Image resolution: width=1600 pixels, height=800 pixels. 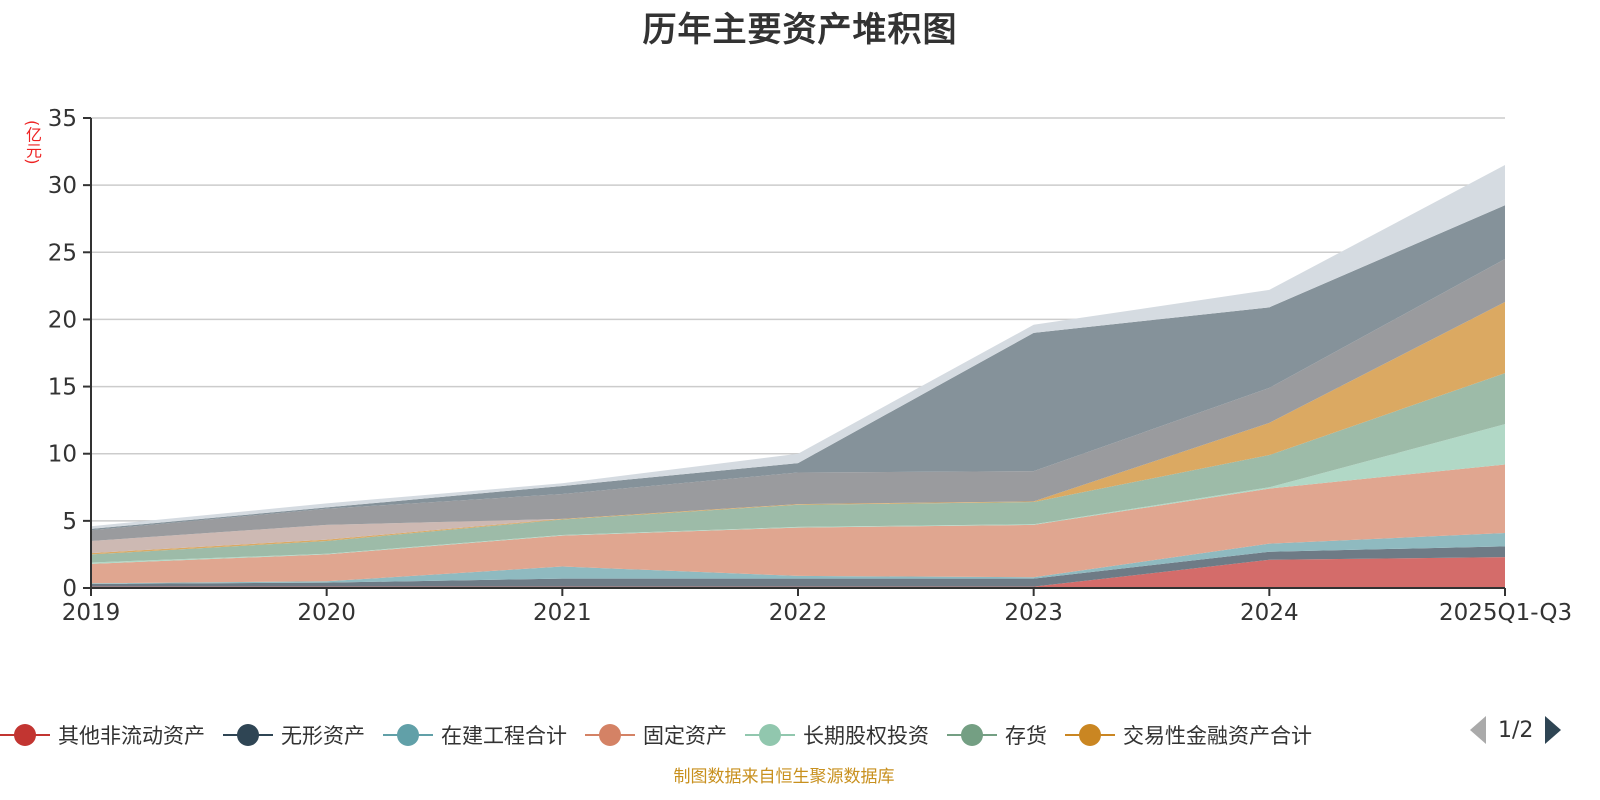 What do you see at coordinates (866, 736) in the screenshot?
I see `legend-label: 长期股权投资` at bounding box center [866, 736].